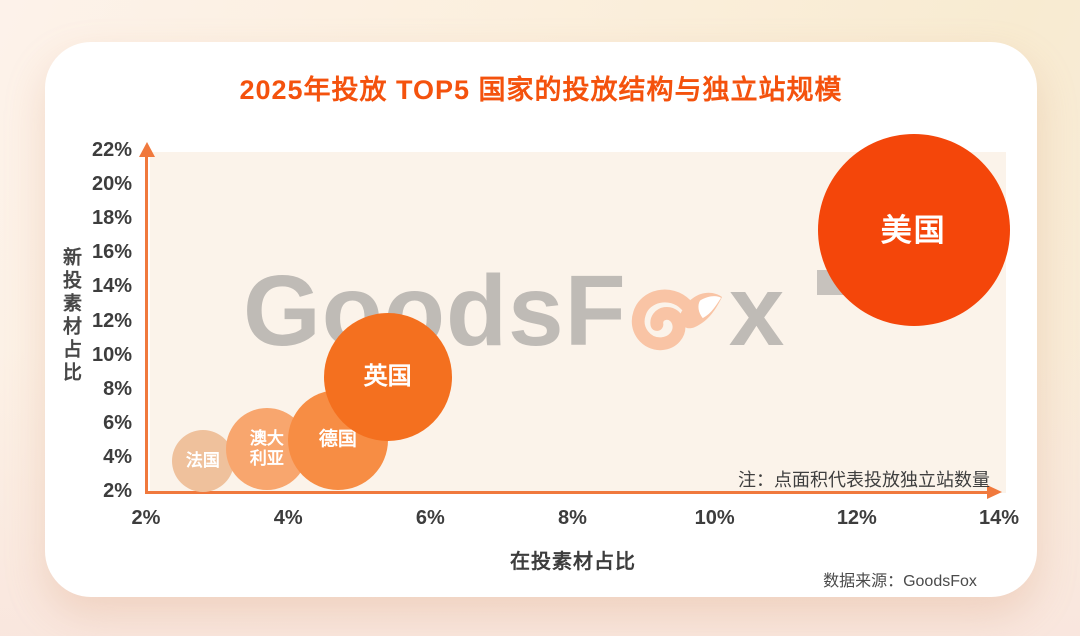 The image size is (1080, 636). What do you see at coordinates (147, 149) in the screenshot?
I see `y-axis-arrow-icon` at bounding box center [147, 149].